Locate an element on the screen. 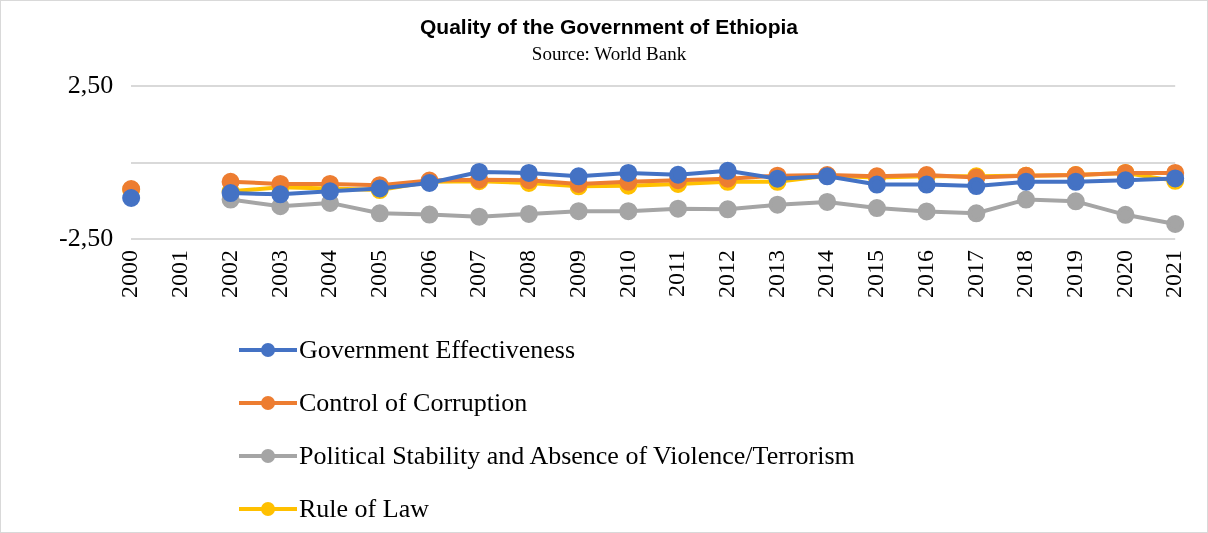  legend-label: Political Stability and Absence of Violence/Terrorism is located at coordinates (577, 455).